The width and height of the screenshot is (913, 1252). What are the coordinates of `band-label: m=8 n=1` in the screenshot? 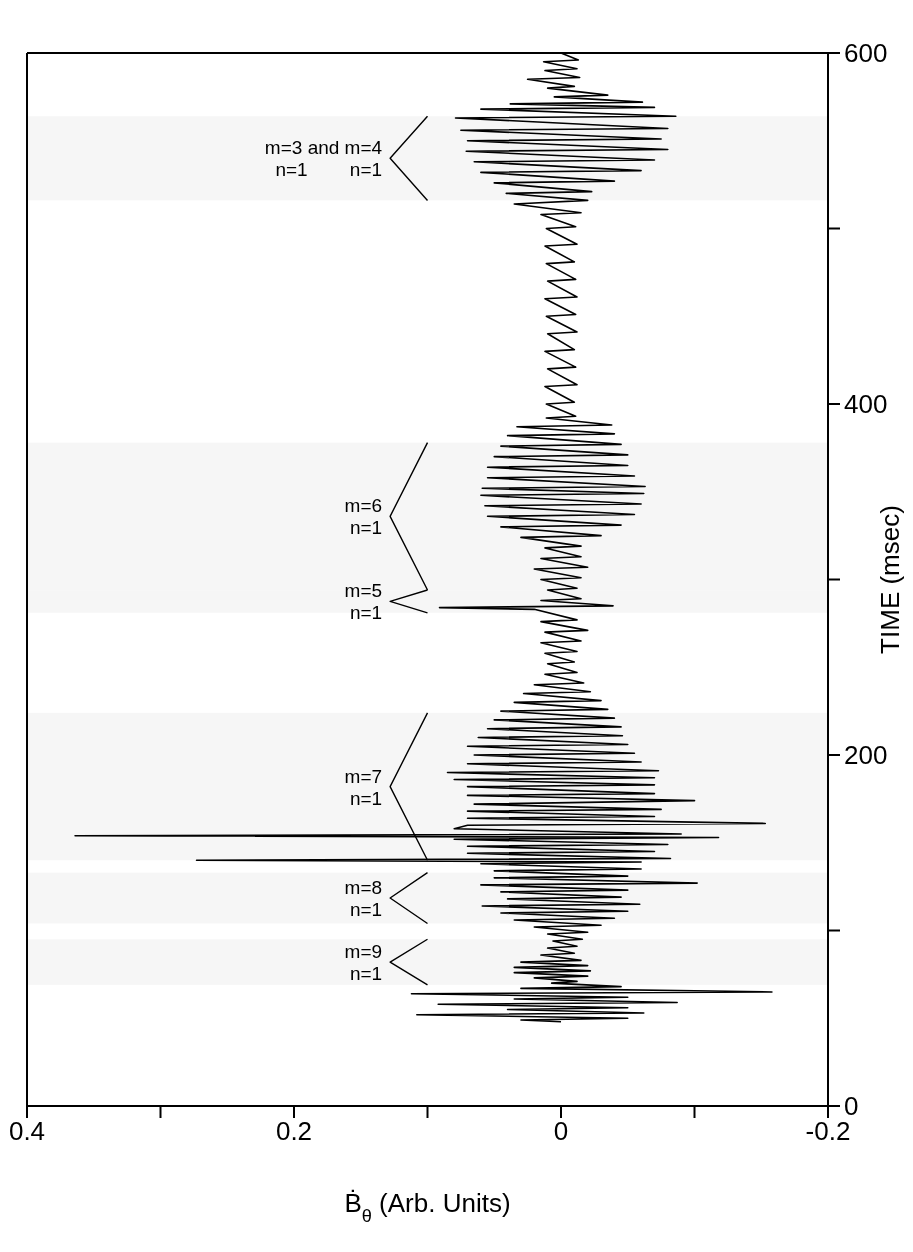 It's located at (363, 899).